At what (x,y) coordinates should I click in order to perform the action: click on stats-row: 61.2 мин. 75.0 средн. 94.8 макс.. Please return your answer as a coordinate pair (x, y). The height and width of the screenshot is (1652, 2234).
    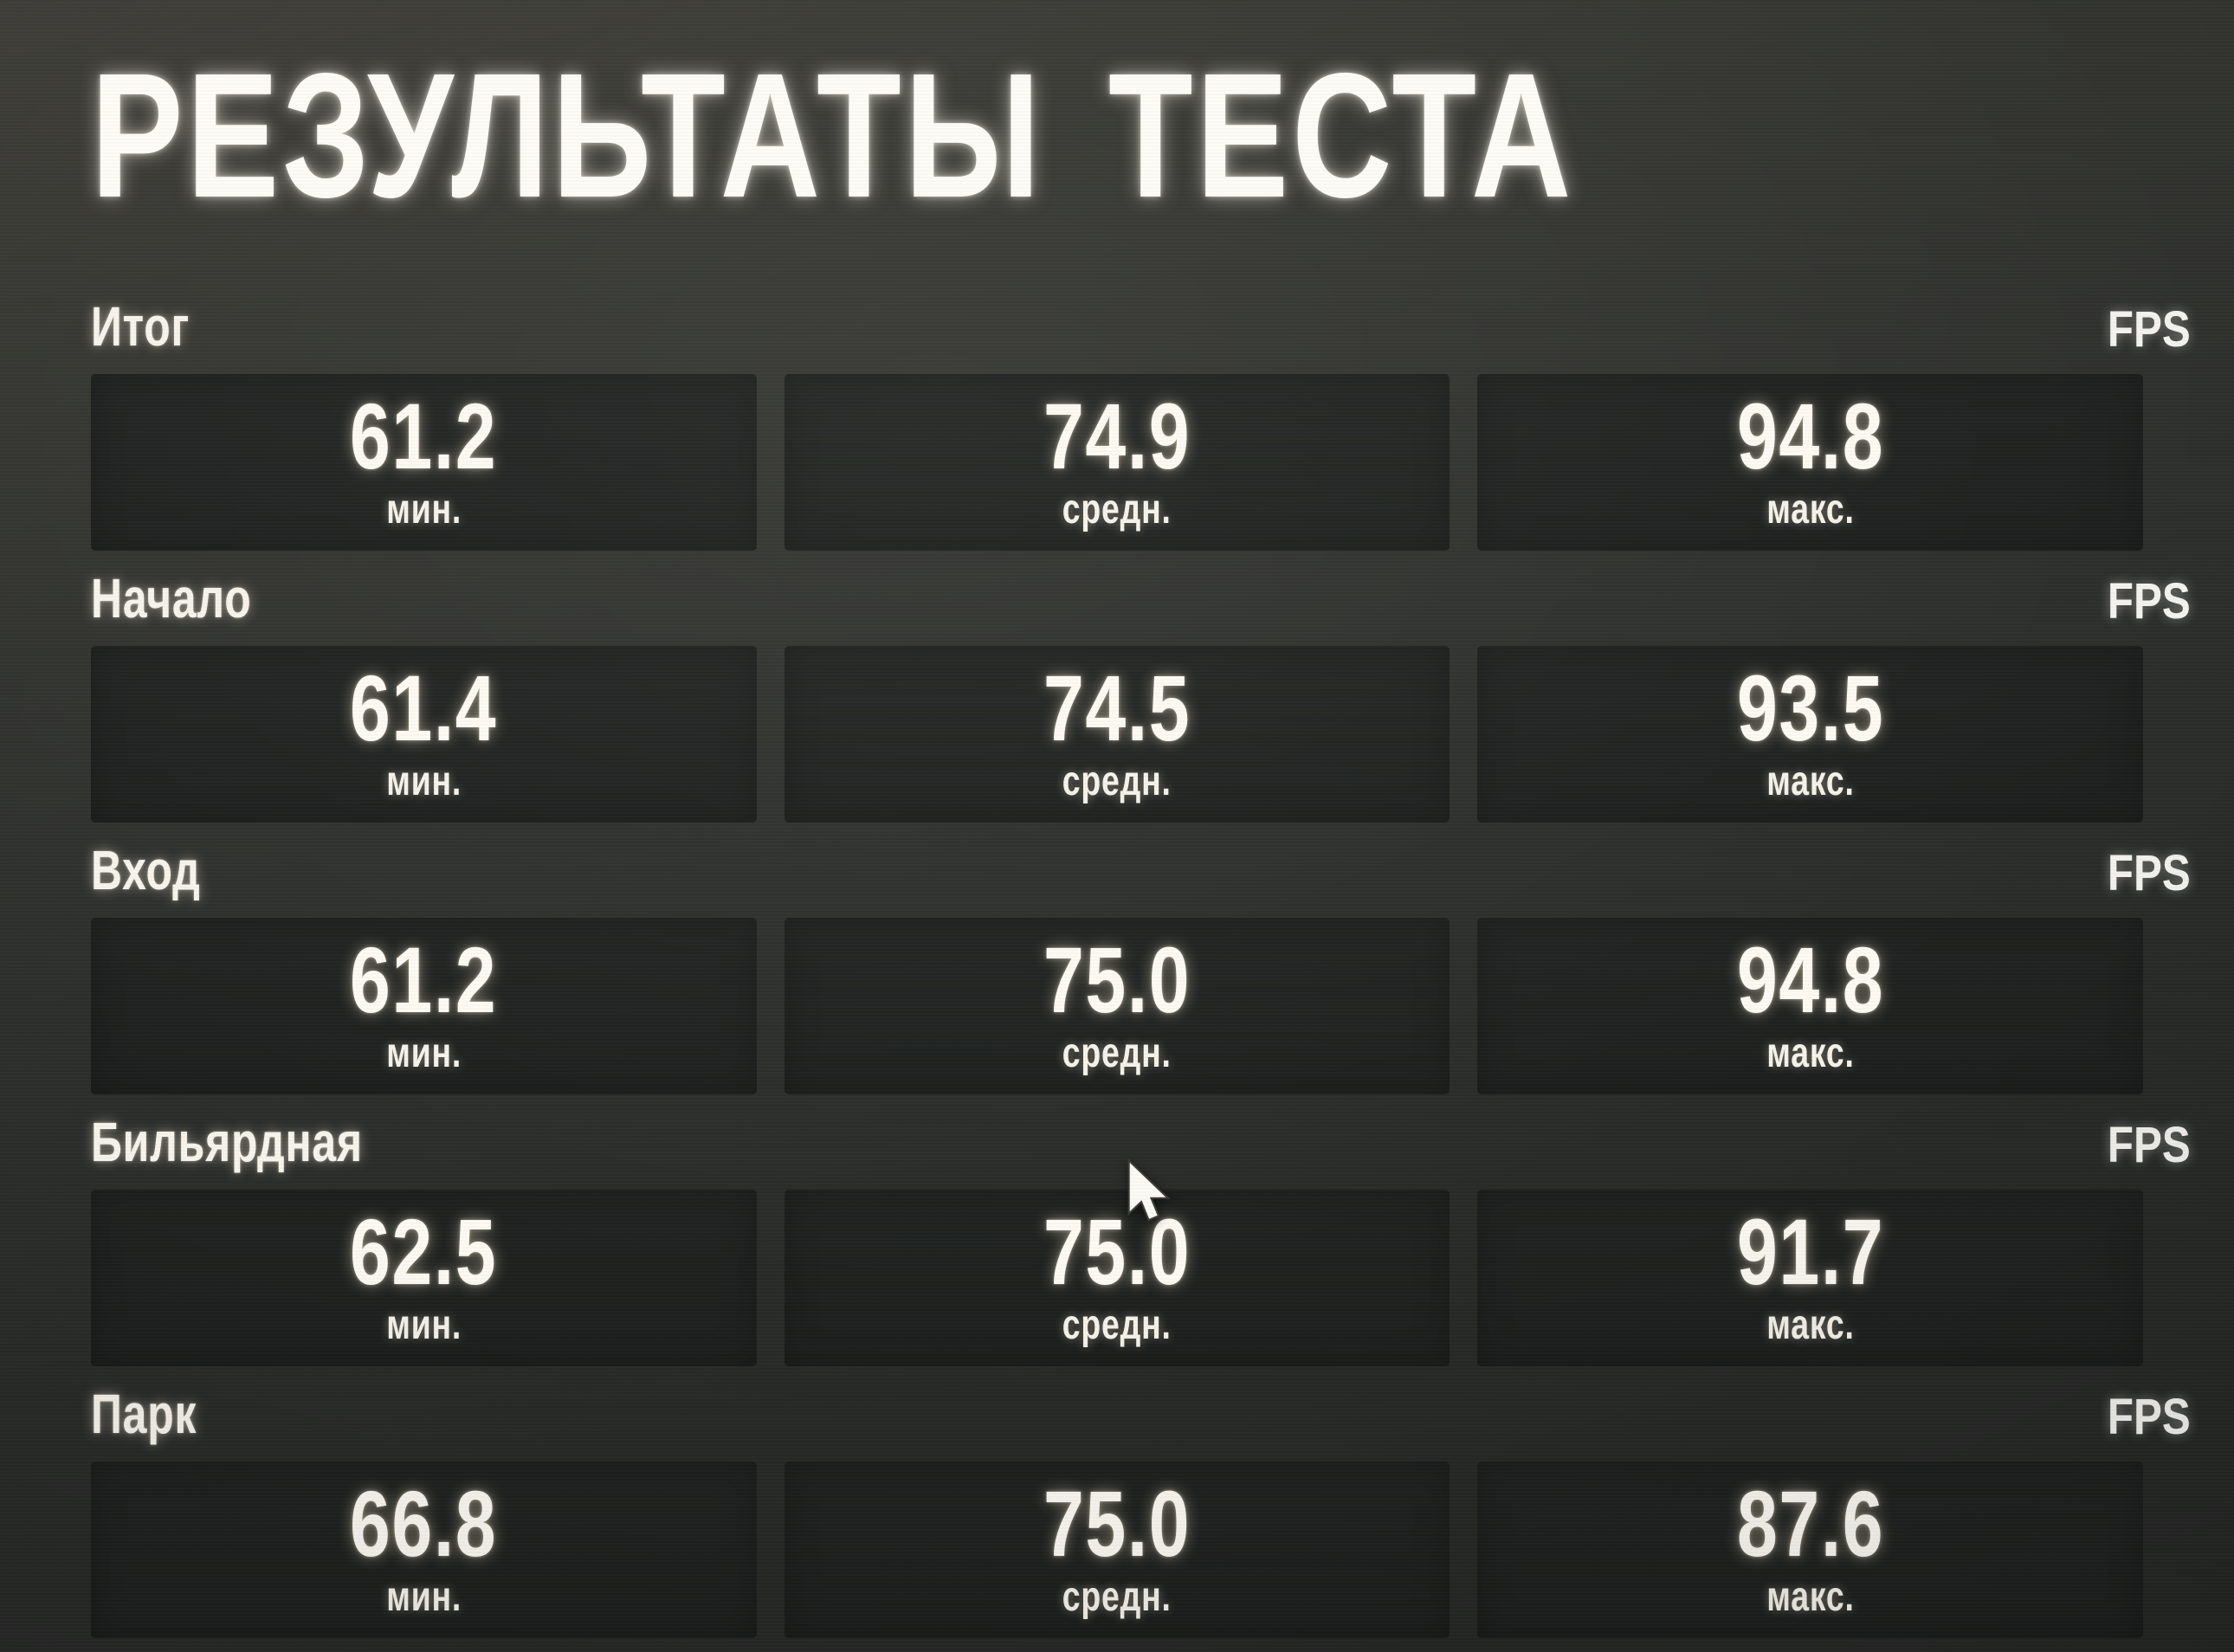
    Looking at the image, I should click on (1117, 1007).